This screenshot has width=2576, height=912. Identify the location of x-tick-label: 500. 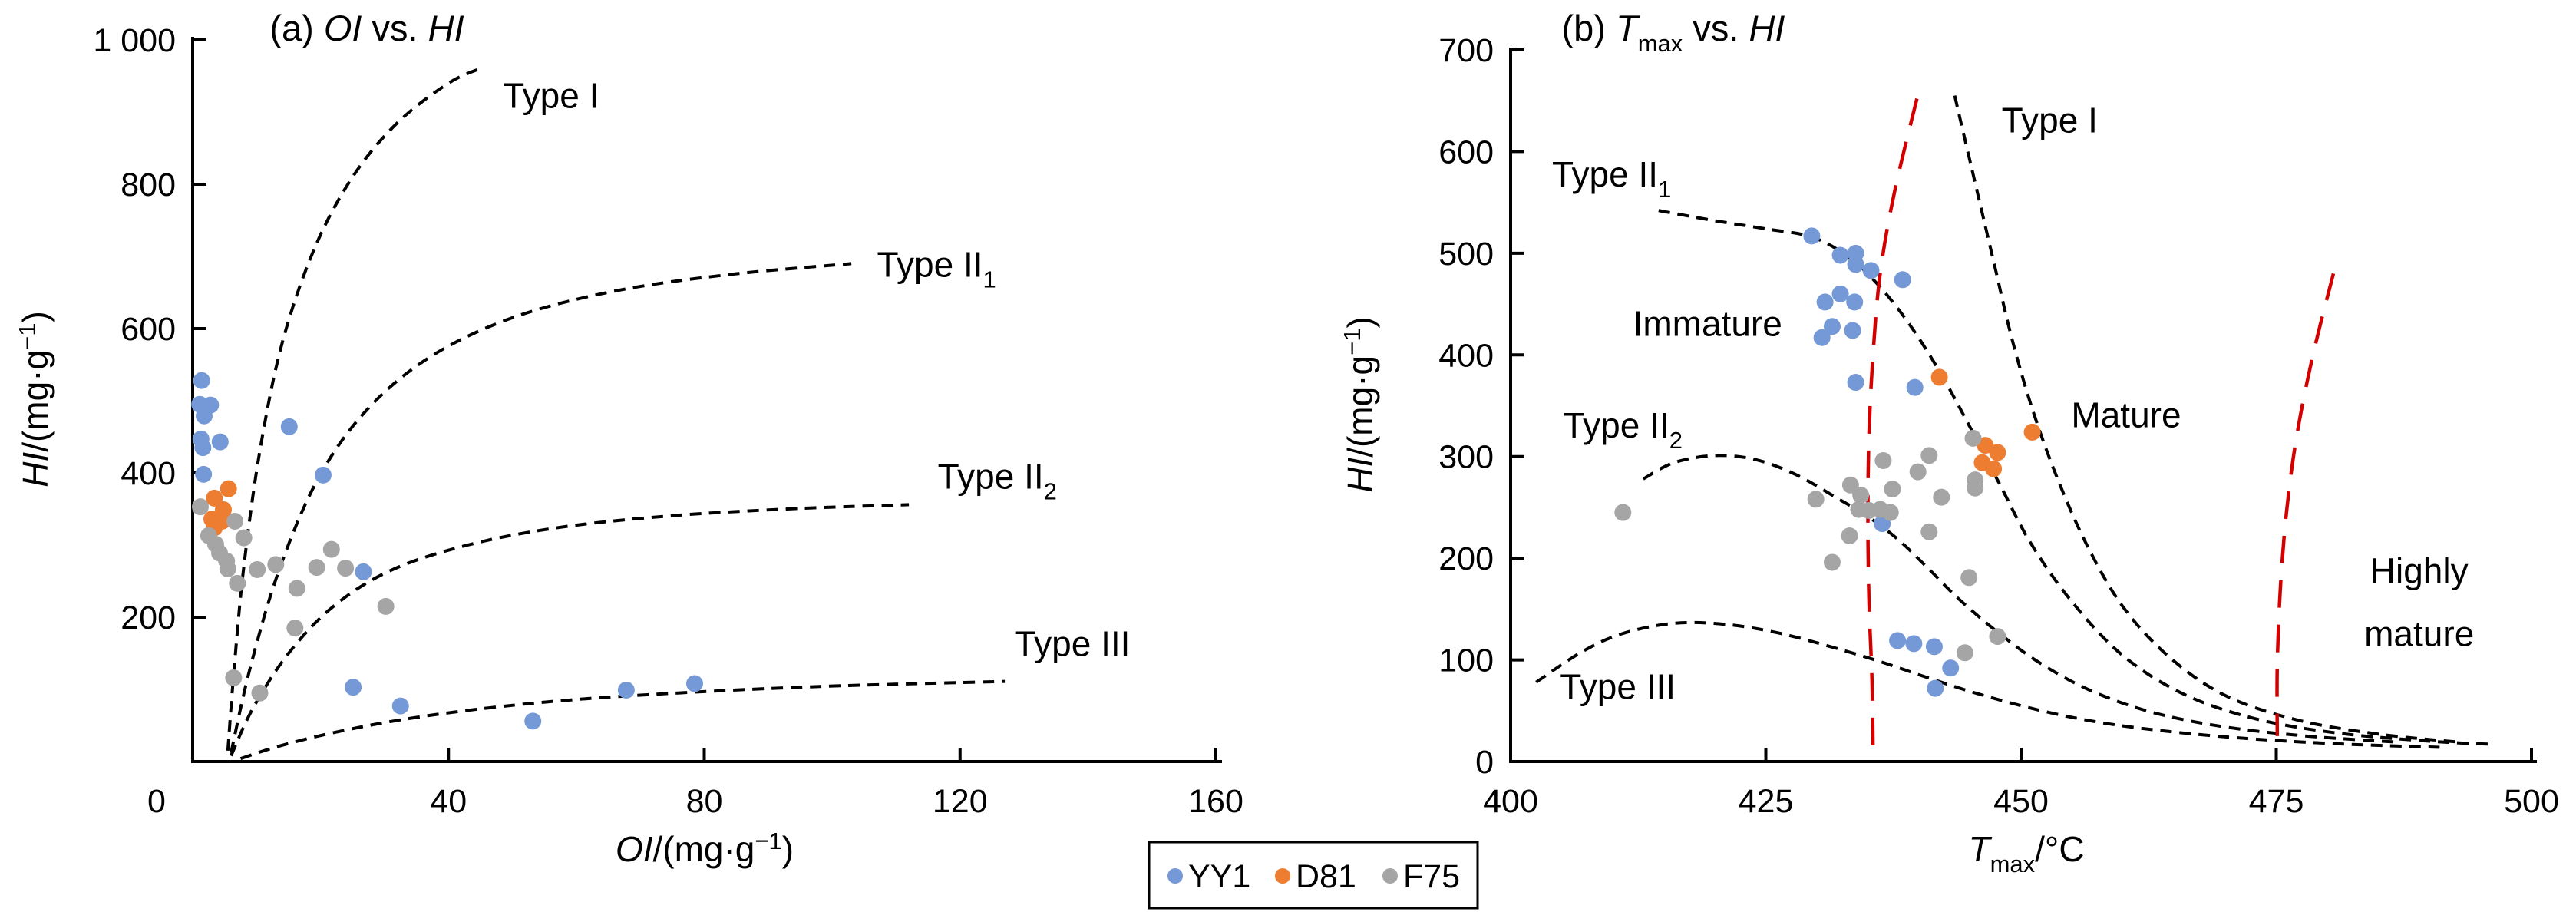
(2531, 801).